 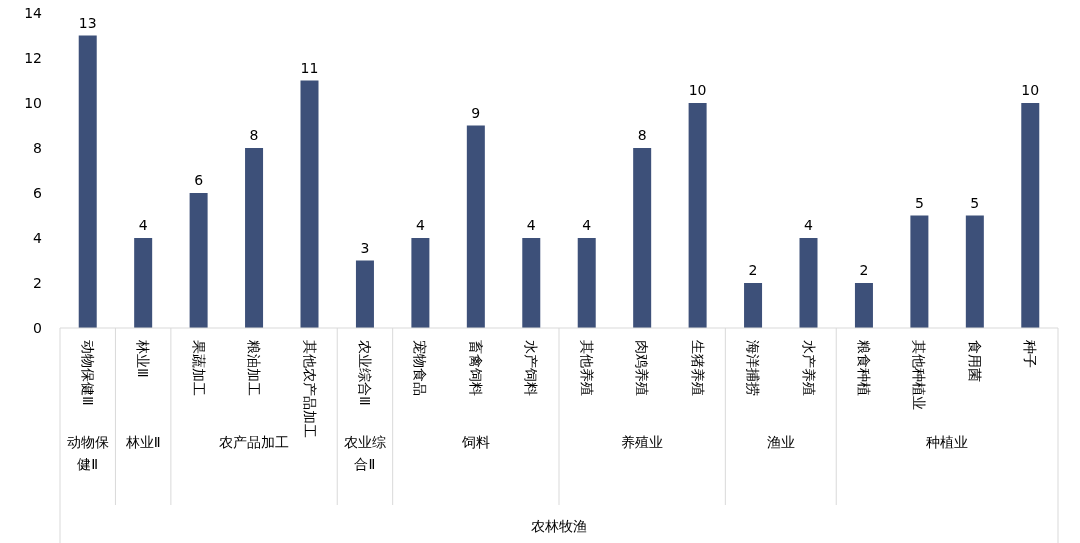 What do you see at coordinates (198, 368) in the screenshot?
I see `x-tick-label: 果蔬加工` at bounding box center [198, 368].